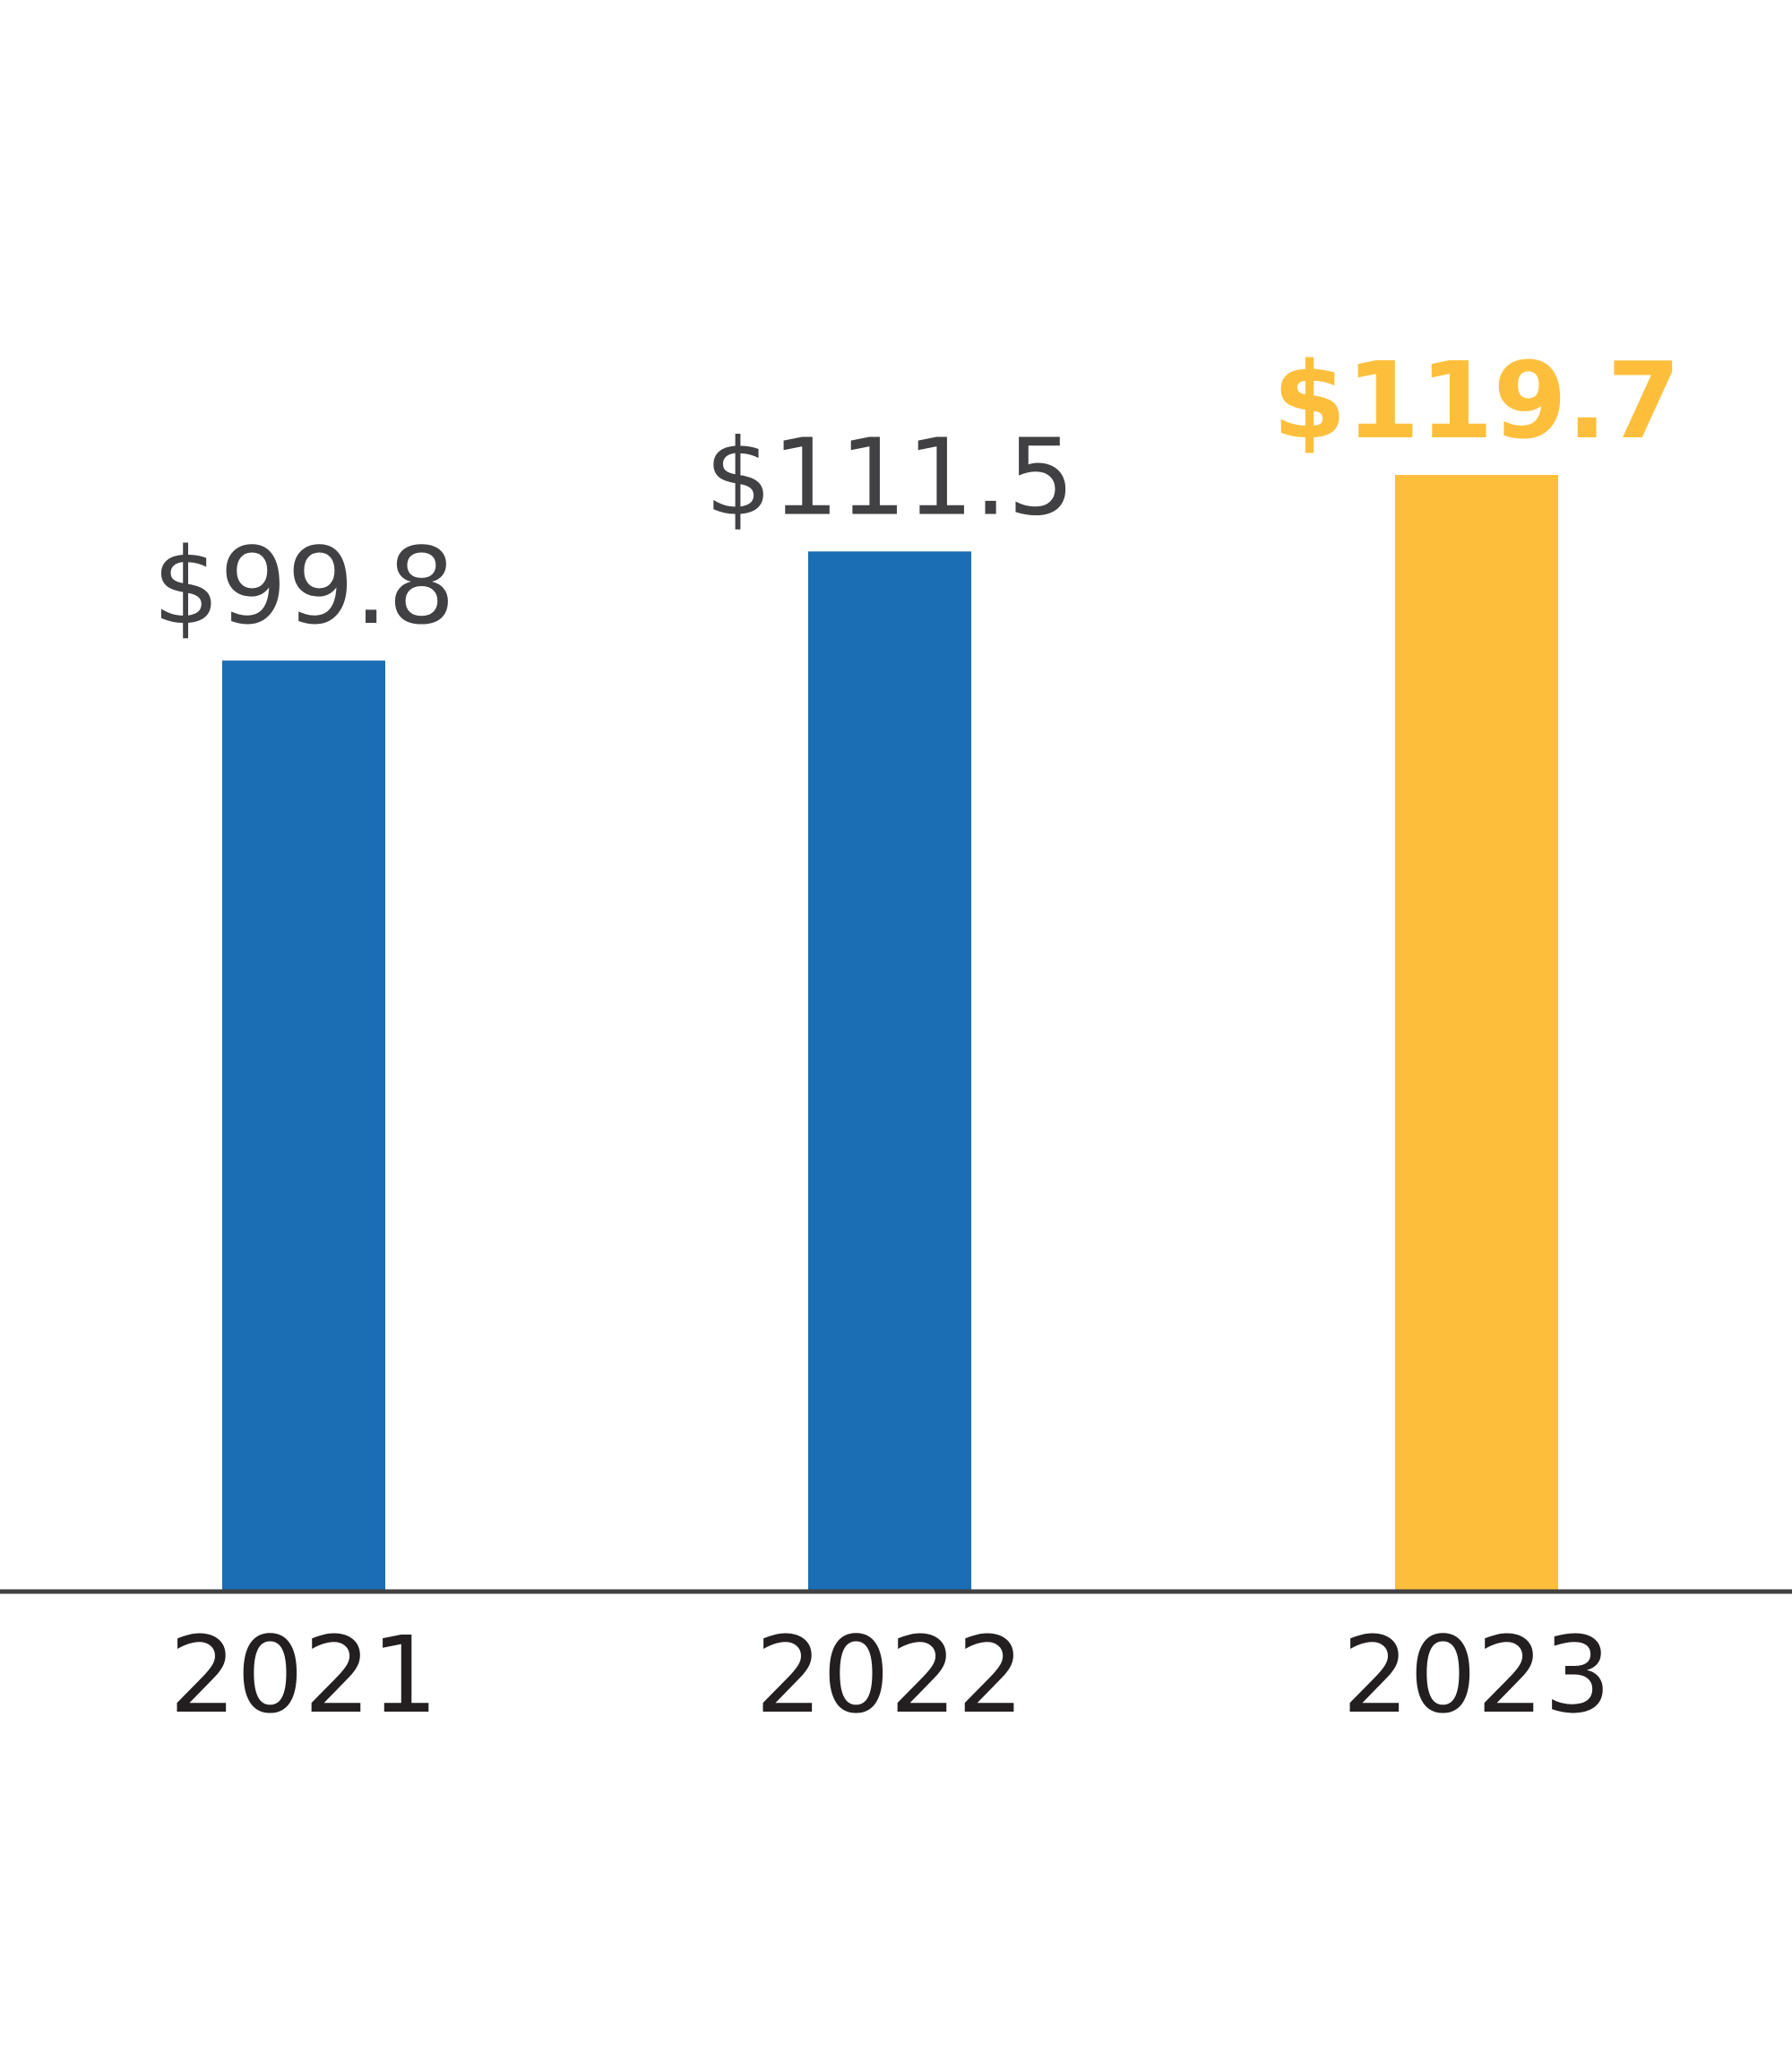 This screenshot has height=2045, width=1792. What do you see at coordinates (303, 1675) in the screenshot?
I see `x-tick-label-2021: 2021` at bounding box center [303, 1675].